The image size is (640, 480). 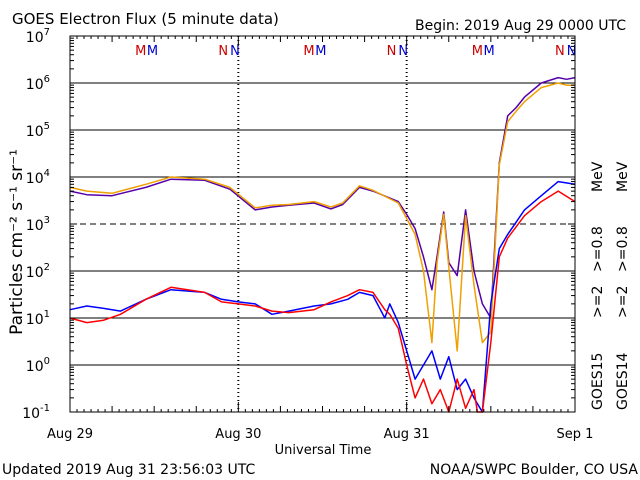 I want to click on legend-goes14-ge2: >=2, so click(x=623, y=302).